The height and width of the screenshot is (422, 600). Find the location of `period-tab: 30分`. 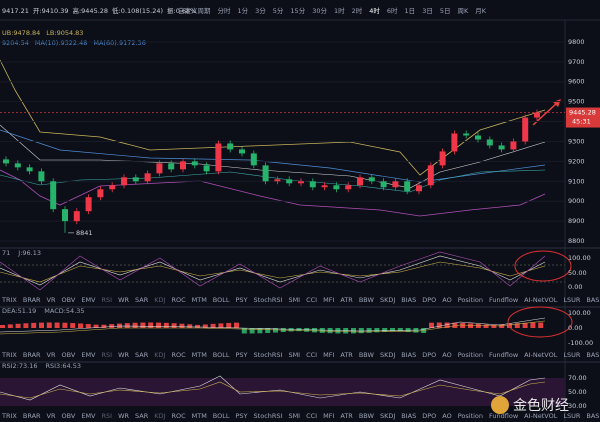

period-tab: 30分 is located at coordinates (319, 10).